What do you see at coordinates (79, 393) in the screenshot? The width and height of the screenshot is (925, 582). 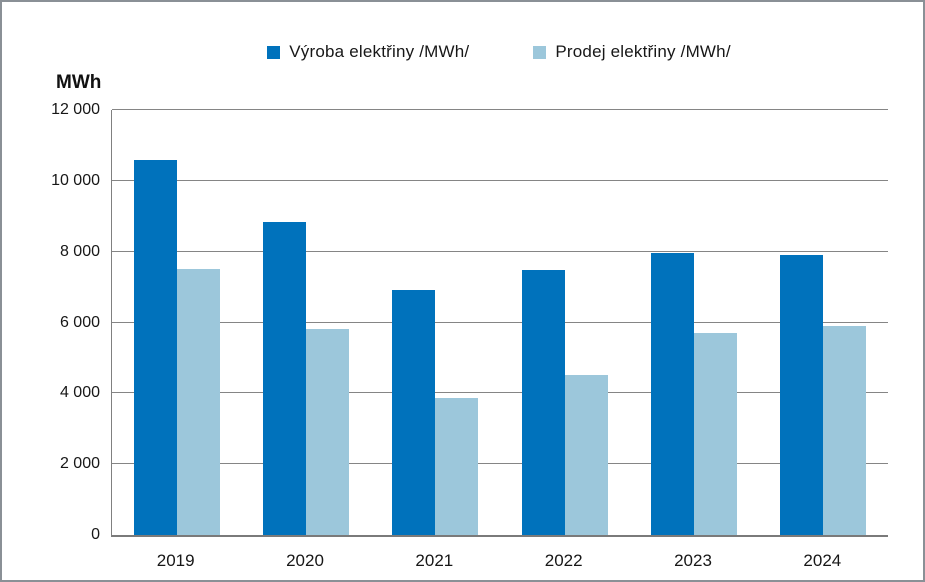 I see `y-tick-label-4000: 4 000` at bounding box center [79, 393].